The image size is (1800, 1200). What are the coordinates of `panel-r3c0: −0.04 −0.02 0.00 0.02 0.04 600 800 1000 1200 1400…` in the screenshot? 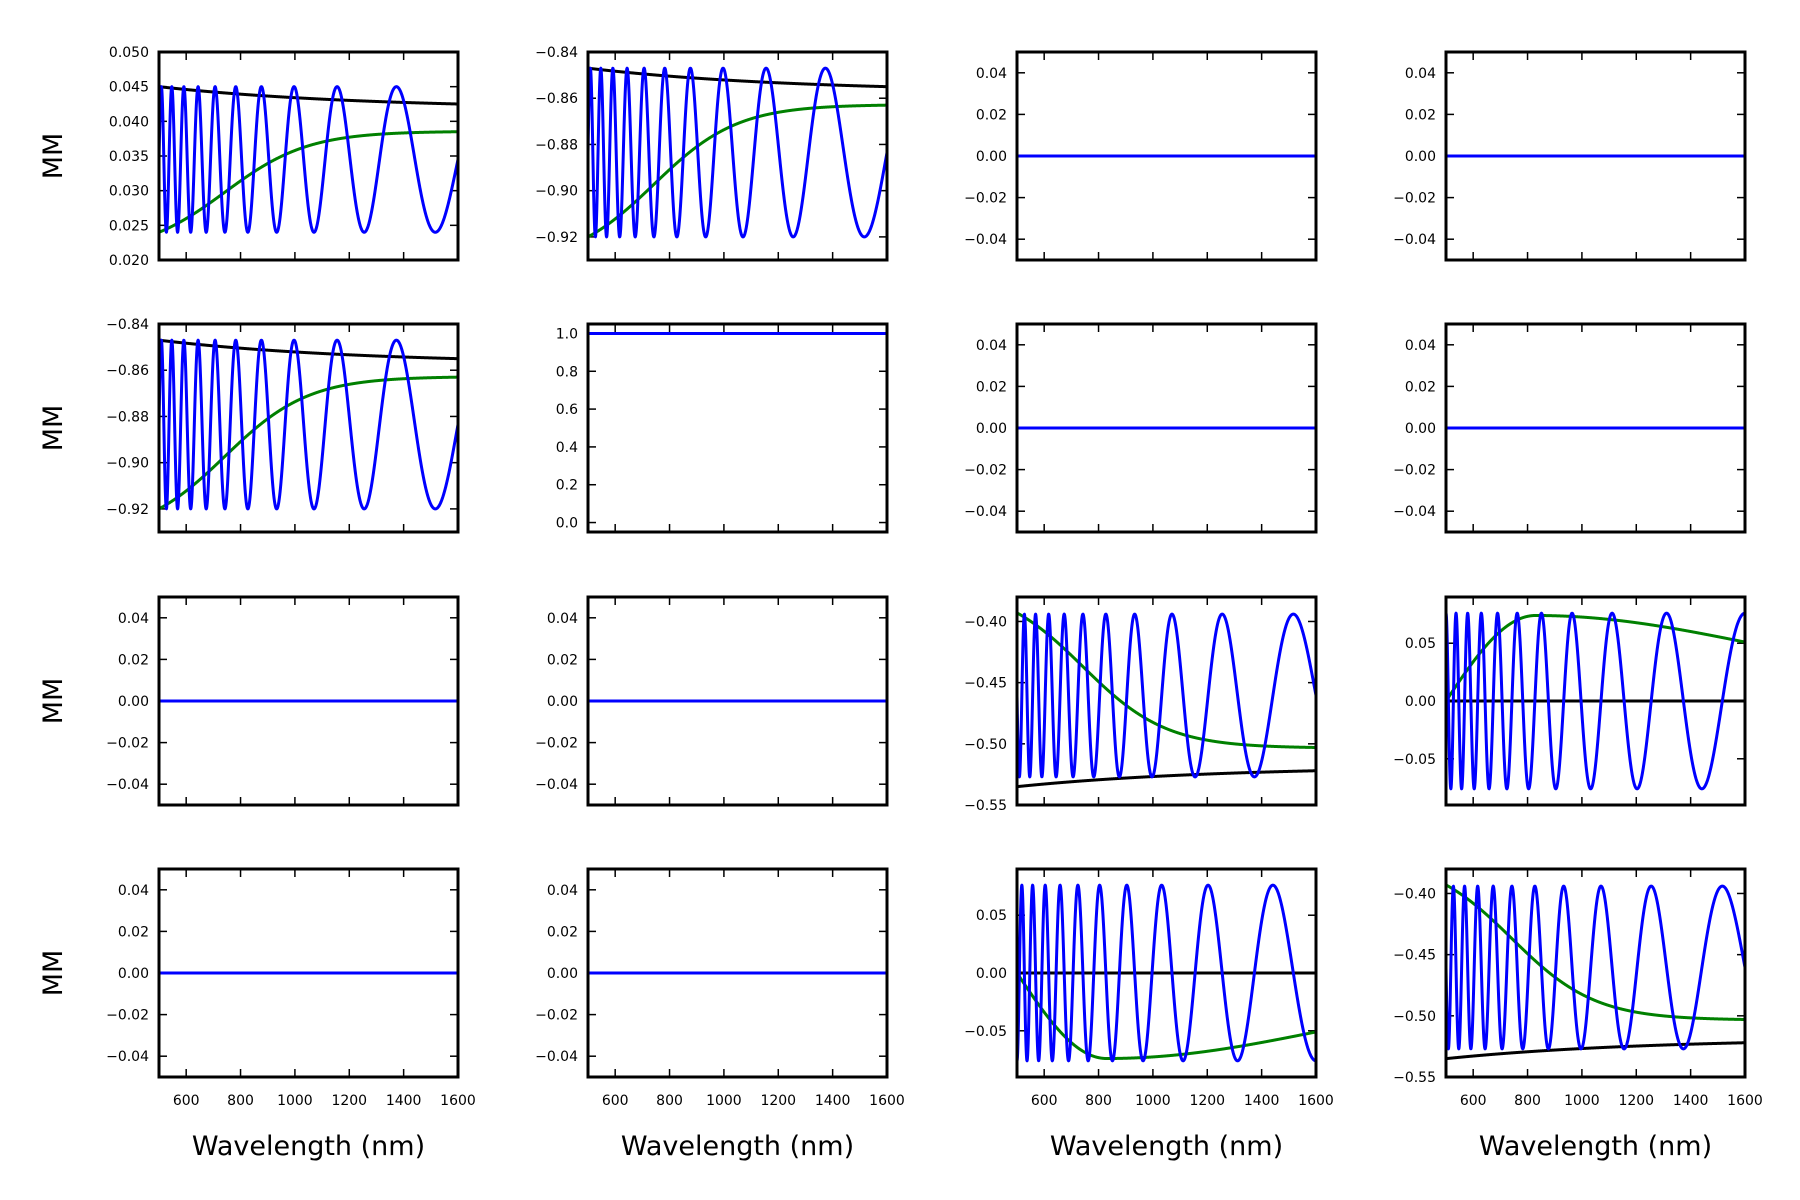 It's located at (257, 1014).